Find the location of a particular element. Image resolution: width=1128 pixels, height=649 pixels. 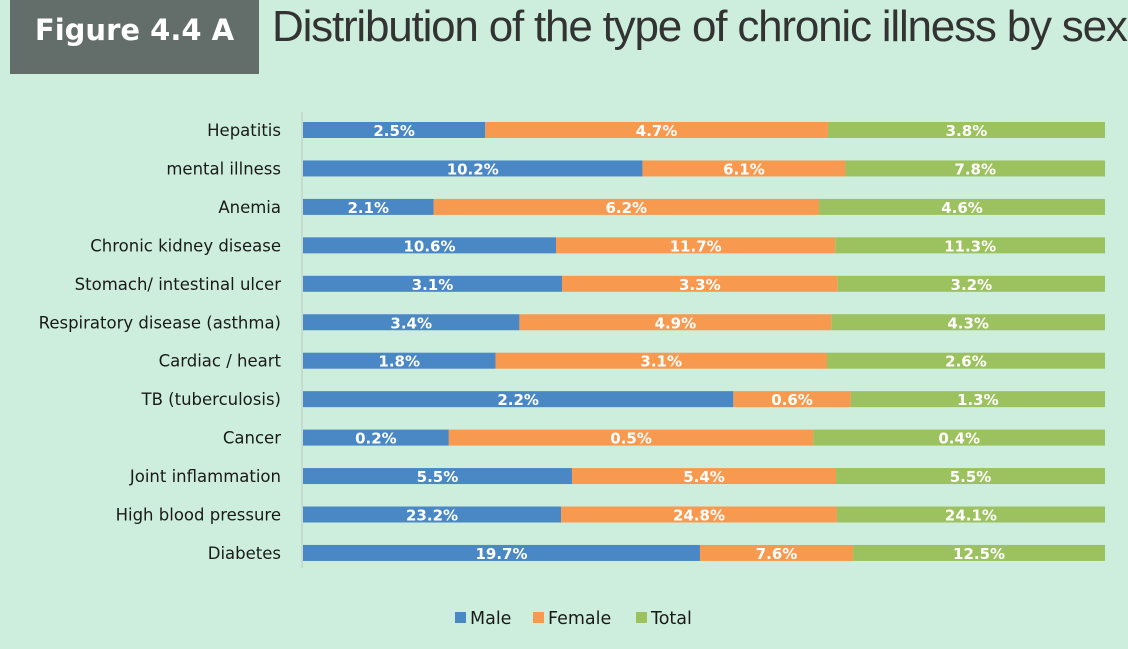

legend-label-female: Female is located at coordinates (579, 619).